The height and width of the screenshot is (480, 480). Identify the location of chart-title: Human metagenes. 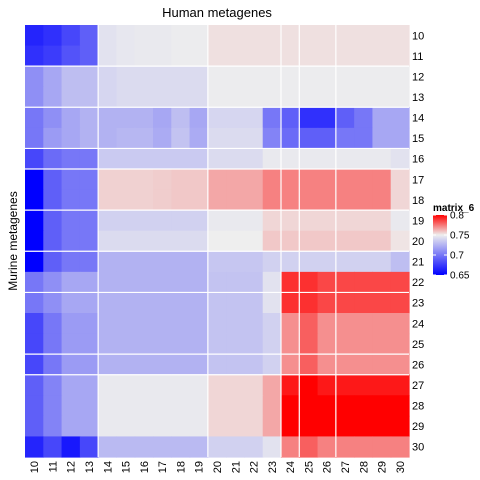
(217, 12).